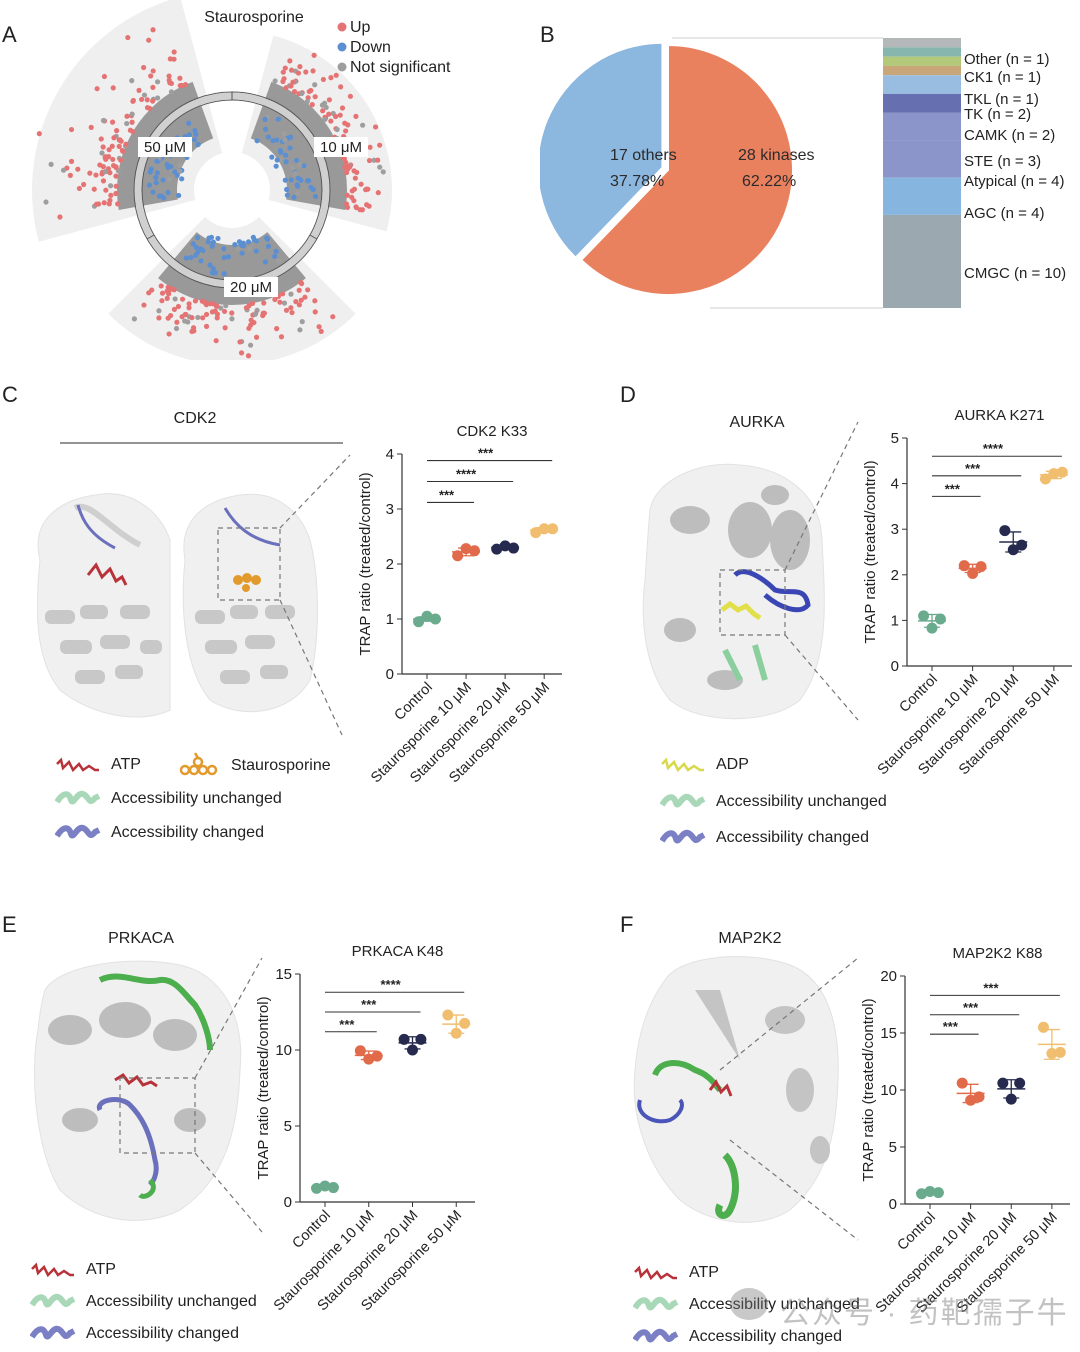 The image size is (1080, 1352). I want to click on svg-text: 50 μM, so click(165, 147).